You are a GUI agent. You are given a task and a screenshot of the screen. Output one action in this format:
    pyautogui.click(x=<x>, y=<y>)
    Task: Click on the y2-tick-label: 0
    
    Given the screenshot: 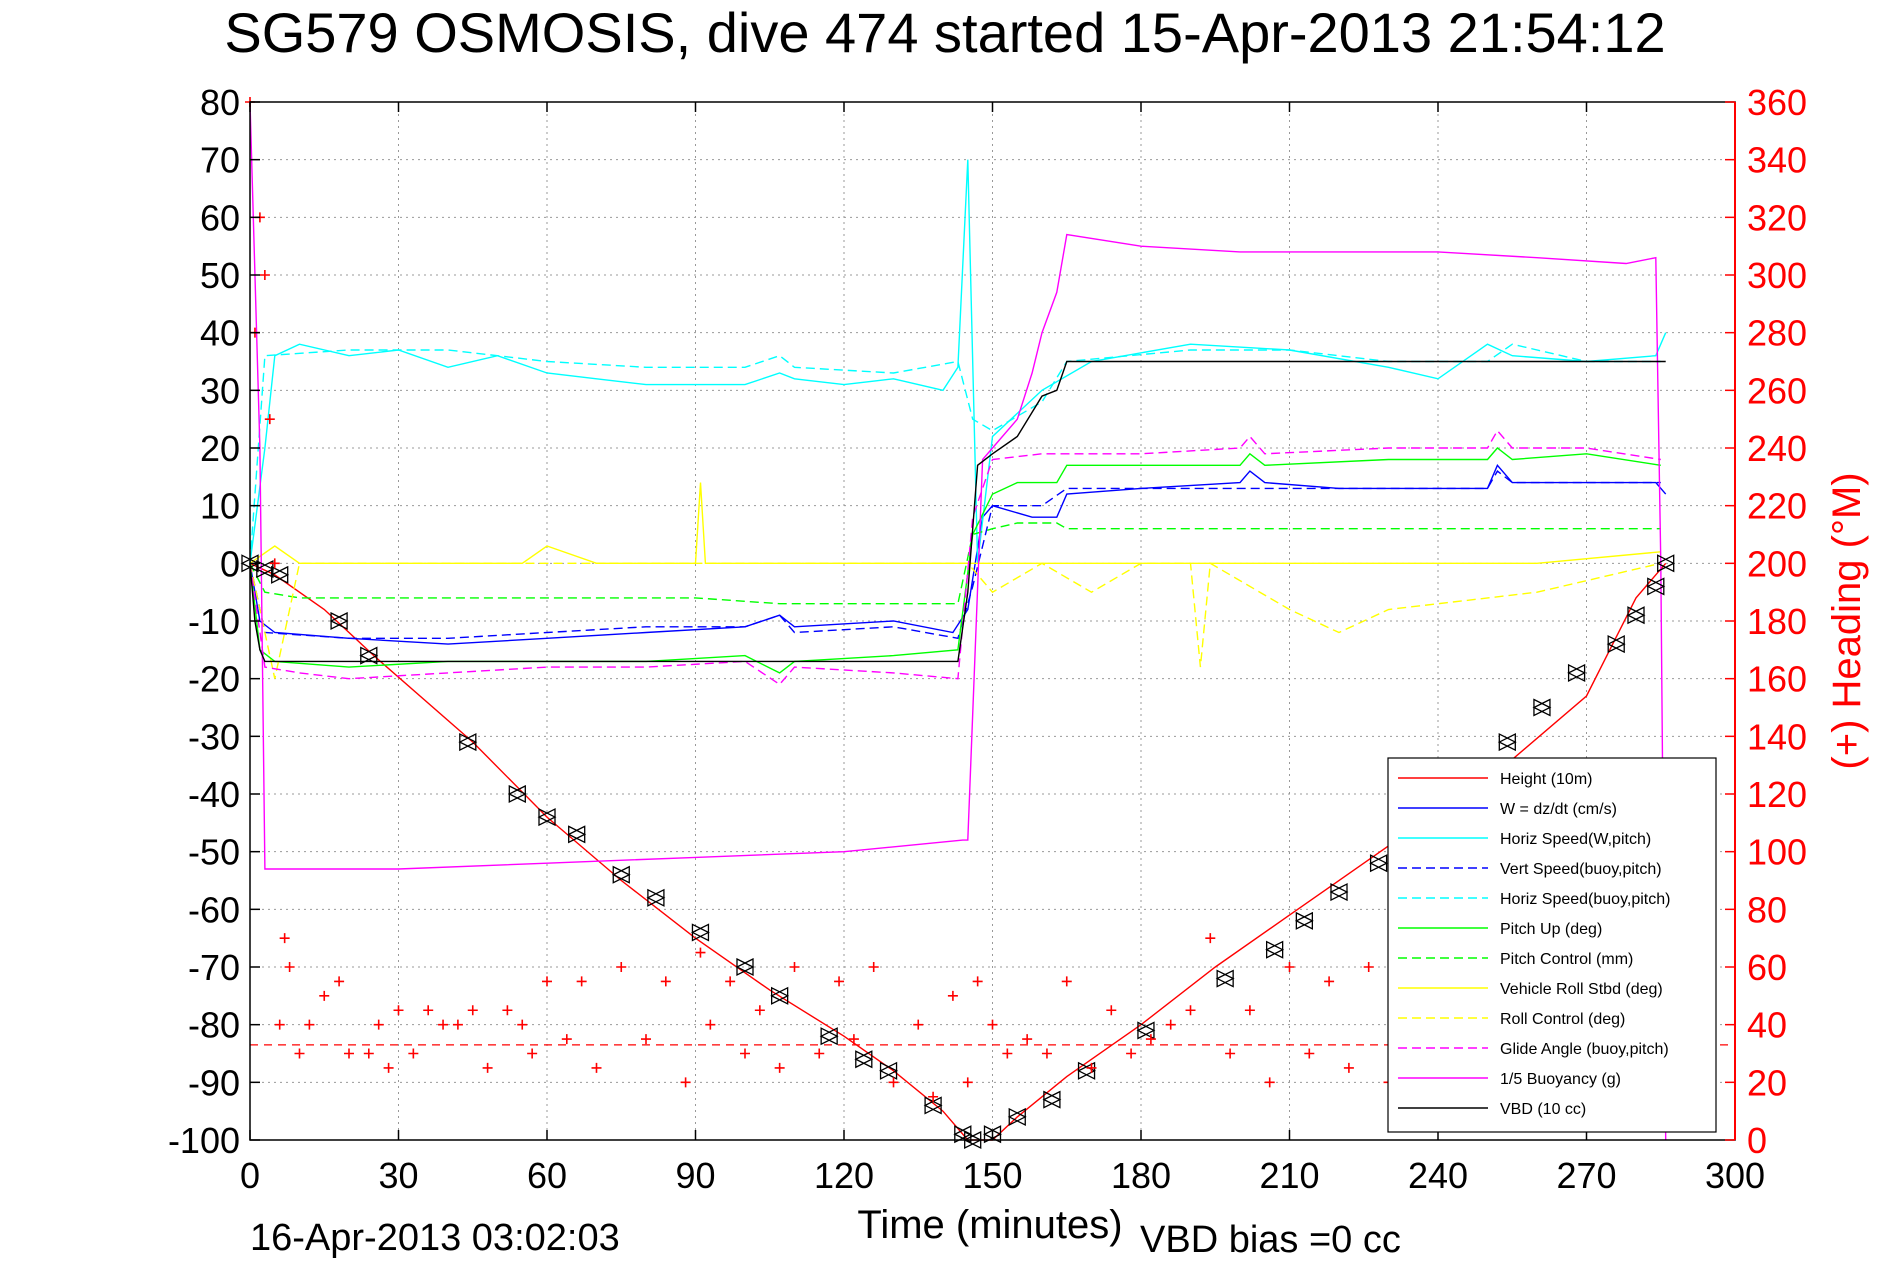 What is the action you would take?
    pyautogui.click(x=1757, y=1140)
    